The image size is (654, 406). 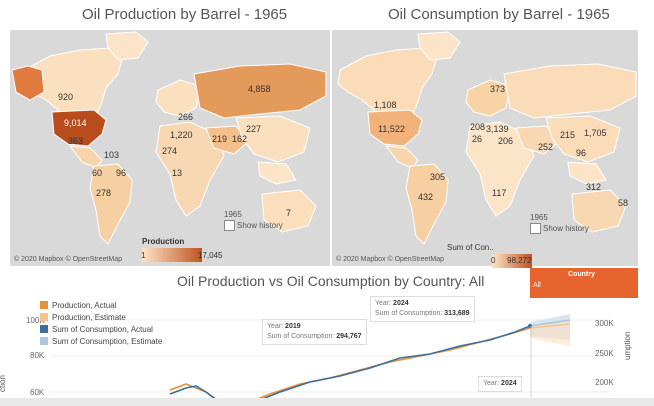 I want to click on legend-min: 1, so click(x=143, y=255).